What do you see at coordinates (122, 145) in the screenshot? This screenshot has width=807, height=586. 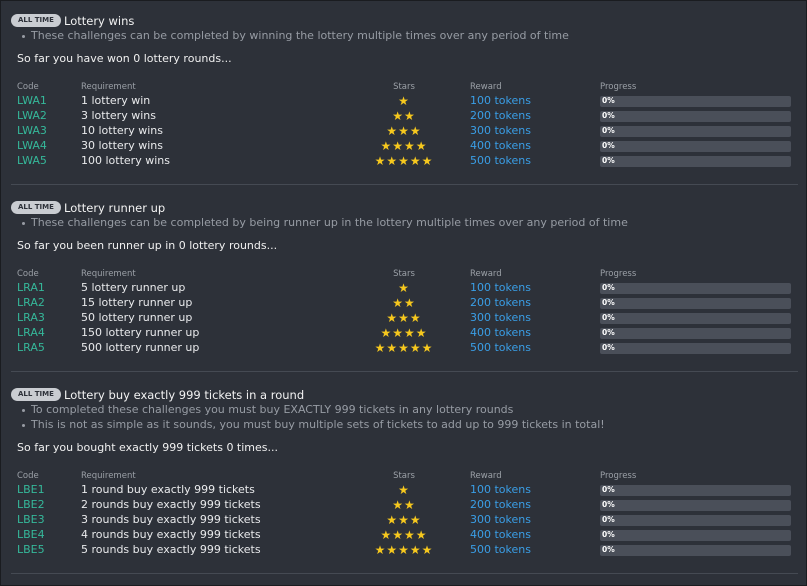 I see `requirement: 30 lottery wins` at bounding box center [122, 145].